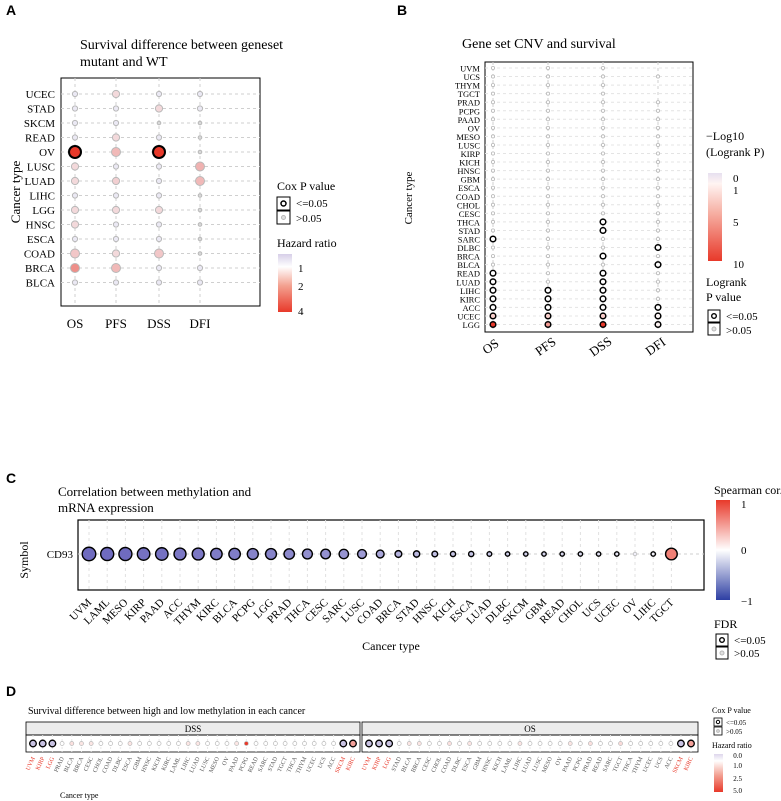 The width and height of the screenshot is (781, 801). Describe the element at coordinates (469, 188) in the screenshot. I see `panel-b-y-tick-label: ESCA` at that location.